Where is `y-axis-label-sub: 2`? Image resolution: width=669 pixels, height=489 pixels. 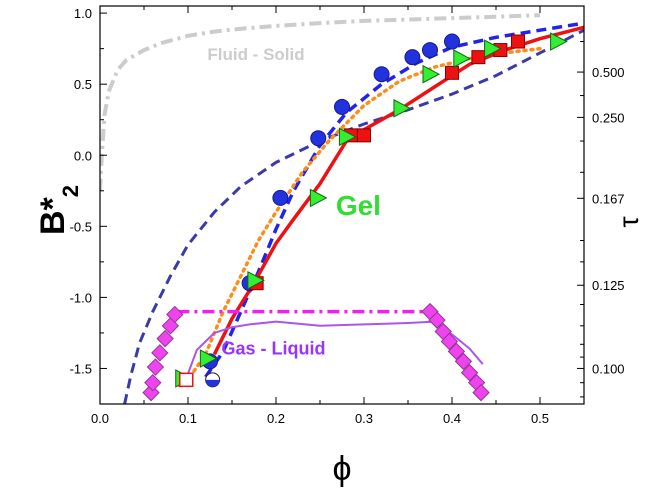
y-axis-label-sub: 2 is located at coordinates (70, 191).